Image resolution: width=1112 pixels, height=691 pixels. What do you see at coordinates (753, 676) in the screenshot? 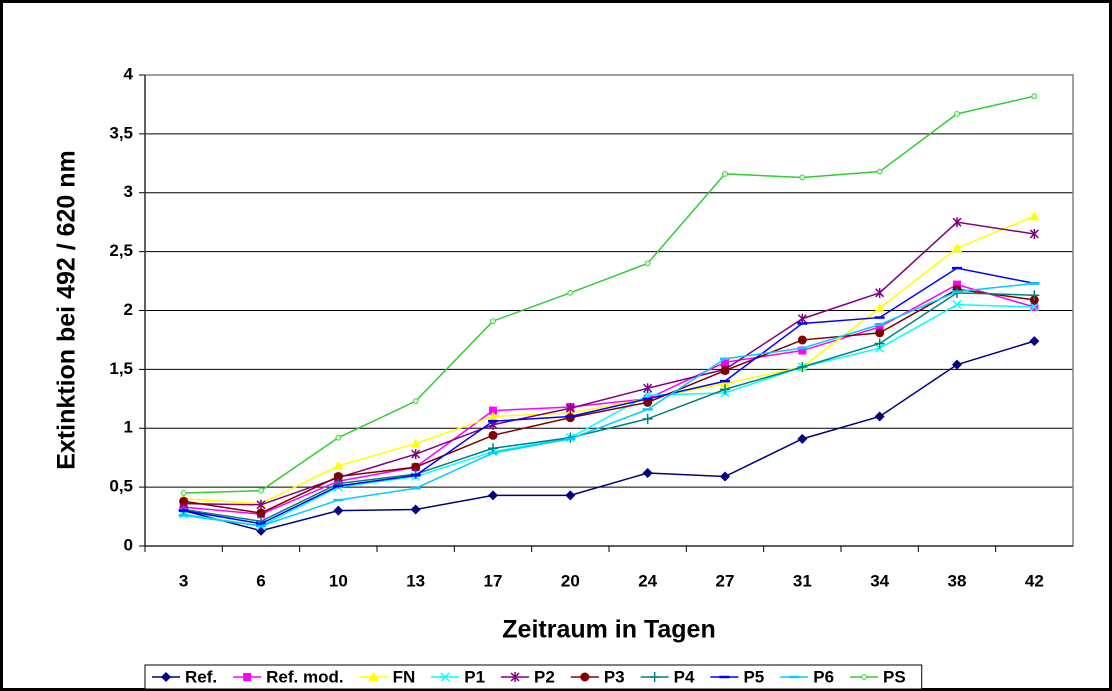
I see `legend-label: P5` at bounding box center [753, 676].